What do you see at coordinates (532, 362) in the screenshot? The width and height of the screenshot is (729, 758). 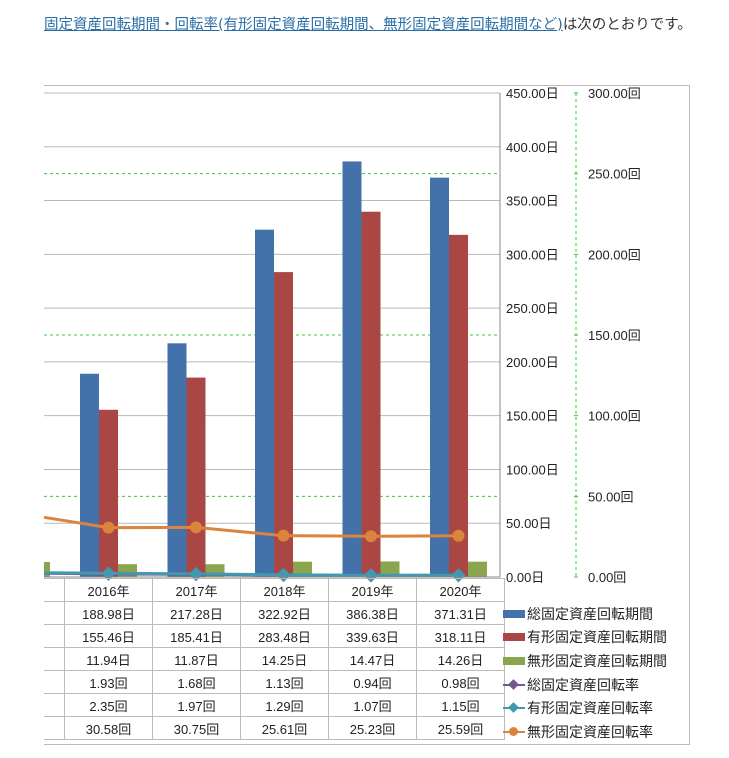 I see `left-axis-tick: 200.00日` at bounding box center [532, 362].